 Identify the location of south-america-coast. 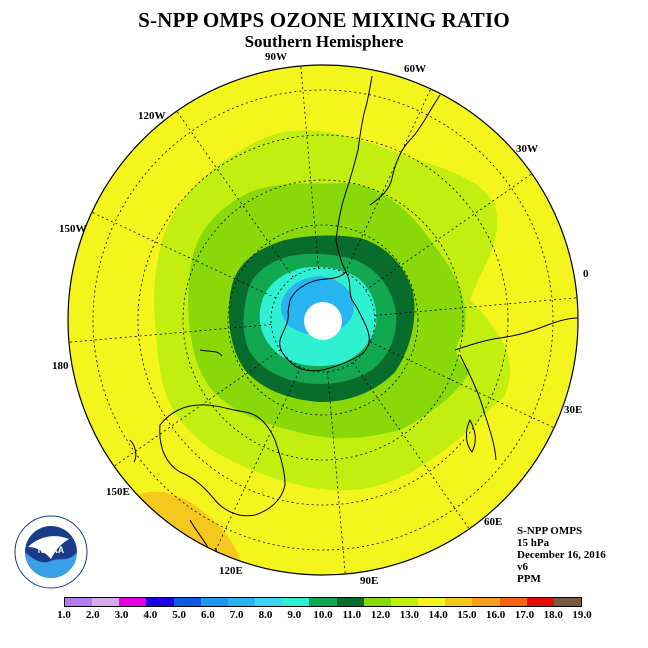
(354, 158).